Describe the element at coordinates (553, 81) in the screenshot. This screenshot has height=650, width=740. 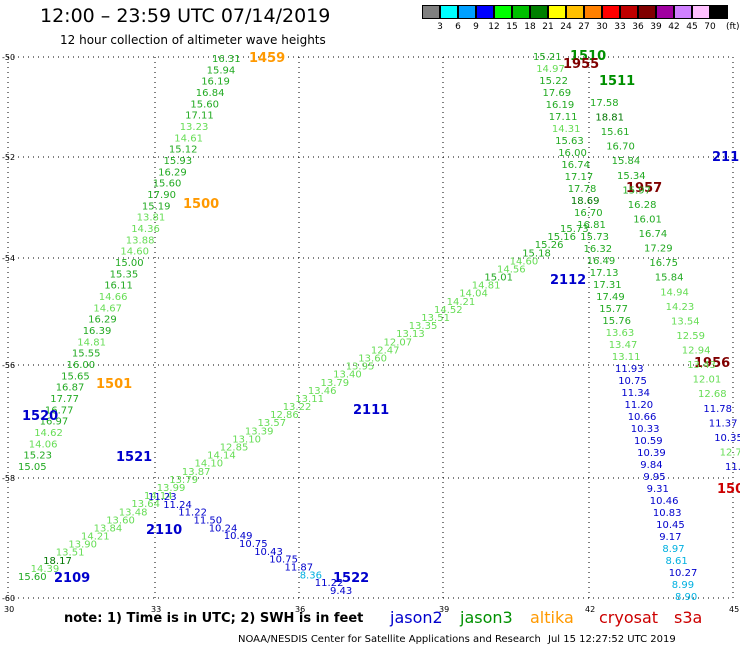
I see `wave-height-value: 15.22` at that location.